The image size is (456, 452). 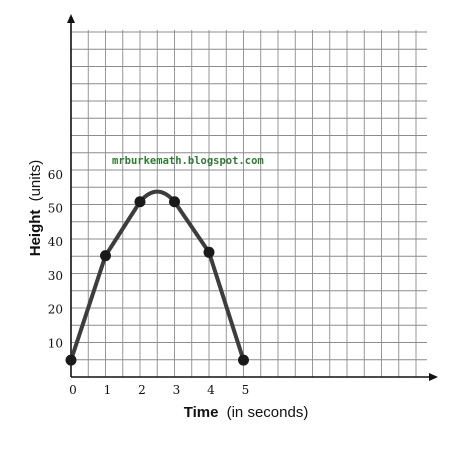 I want to click on y-tick-label: 40, so click(x=55, y=242).